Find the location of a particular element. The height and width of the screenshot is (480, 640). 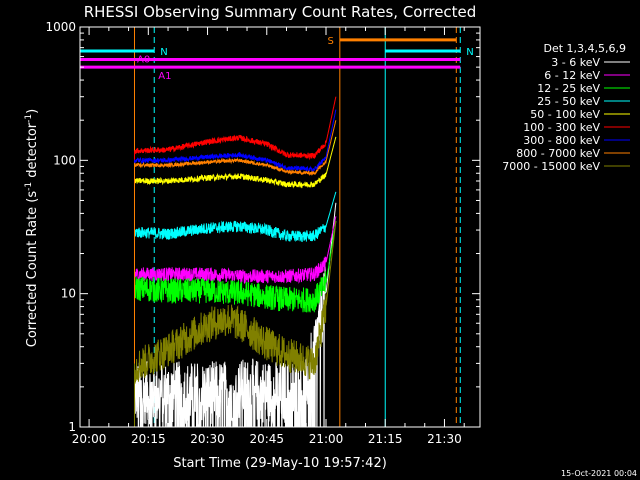

y-label-part: Corrected Count Rate (s is located at coordinates (32, 269).